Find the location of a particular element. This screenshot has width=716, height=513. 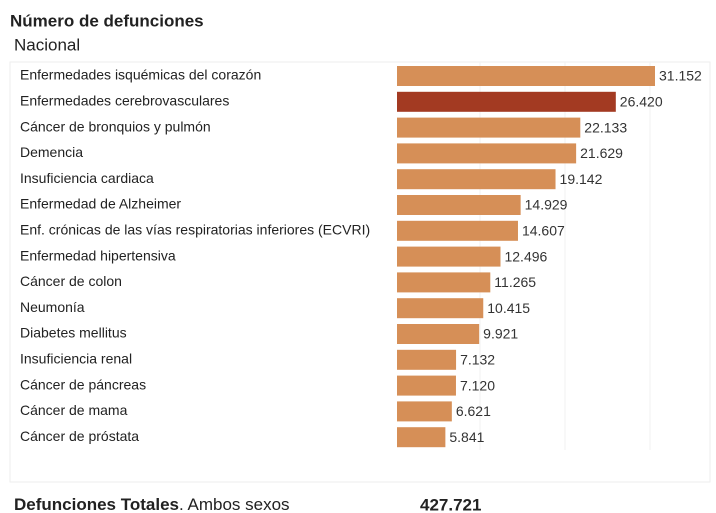

category-label: Neumonía is located at coordinates (52, 307).